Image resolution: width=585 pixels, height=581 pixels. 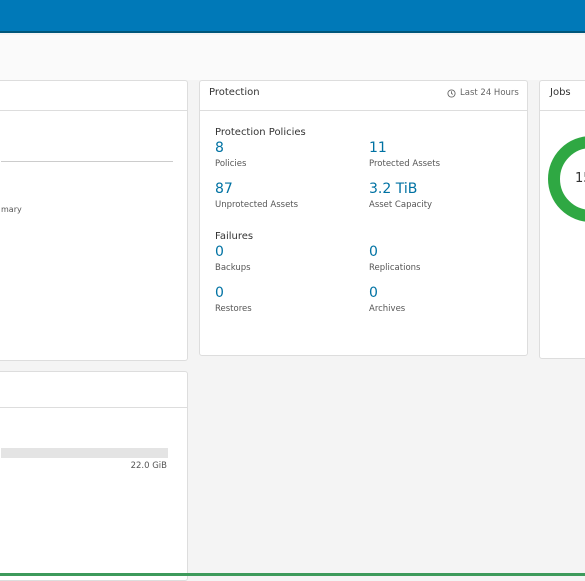 I want to click on stat-label: Asset Capacity, so click(x=401, y=205).